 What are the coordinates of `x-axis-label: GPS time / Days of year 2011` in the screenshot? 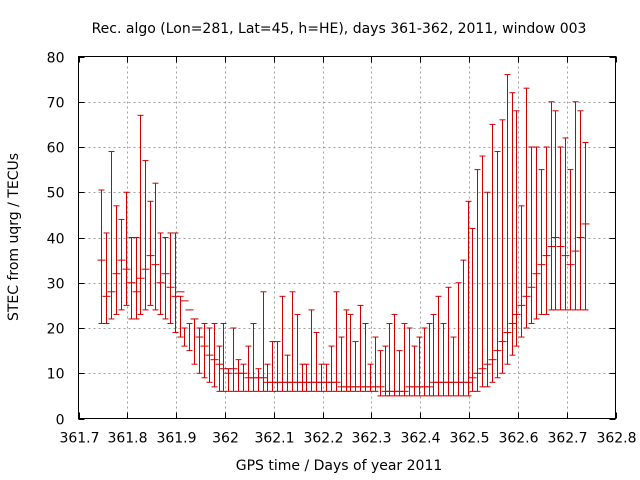 It's located at (339, 466).